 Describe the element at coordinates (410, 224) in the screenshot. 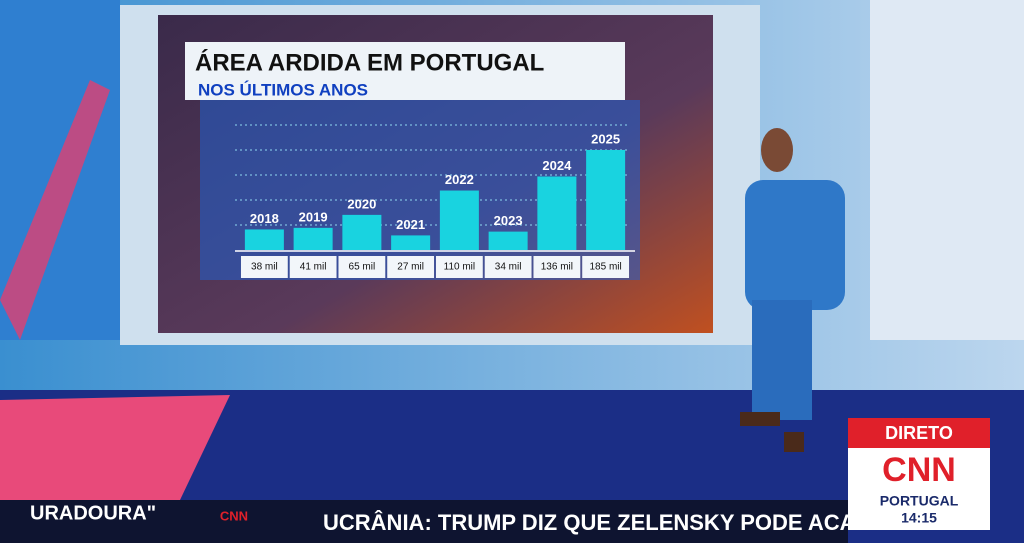

I see `category-label: 2021` at that location.